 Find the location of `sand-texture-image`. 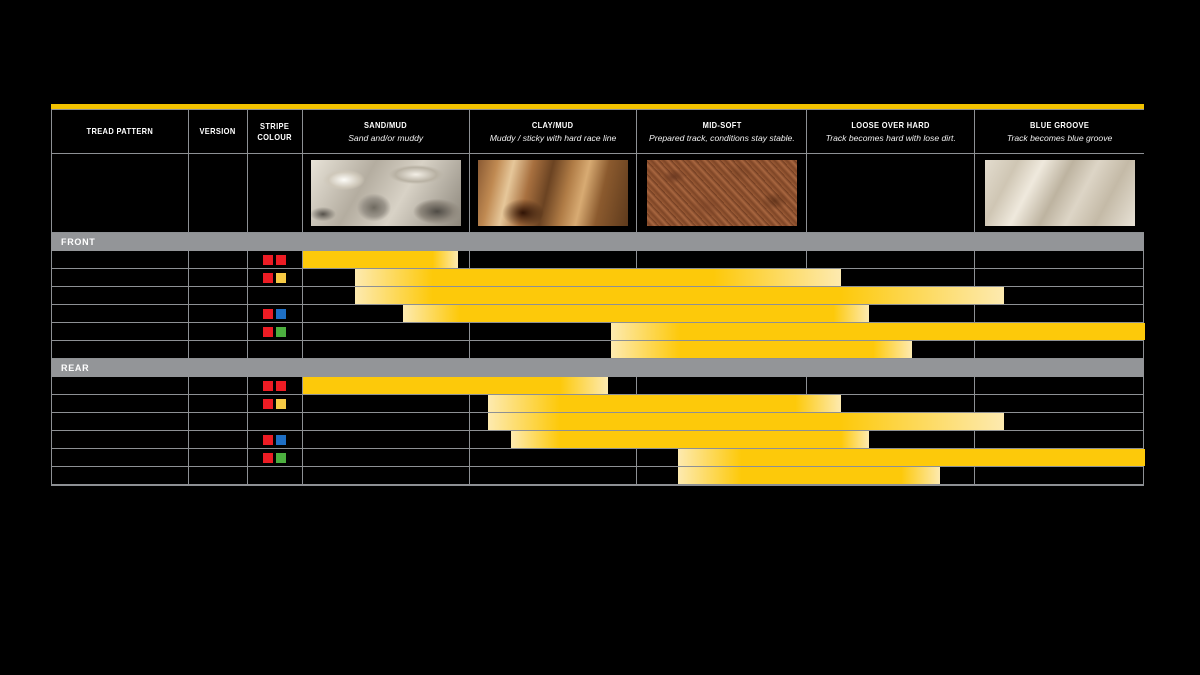

sand-texture-image is located at coordinates (385, 193).